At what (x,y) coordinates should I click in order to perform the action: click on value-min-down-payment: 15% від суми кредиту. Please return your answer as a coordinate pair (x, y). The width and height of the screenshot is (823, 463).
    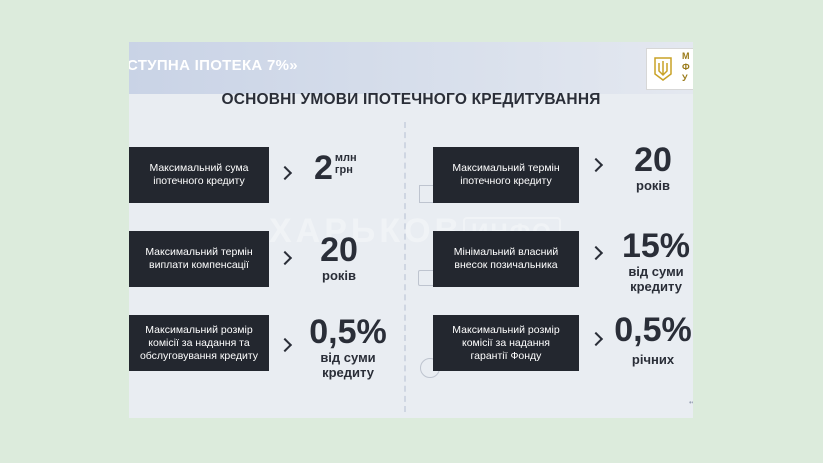
    Looking at the image, I should click on (656, 261).